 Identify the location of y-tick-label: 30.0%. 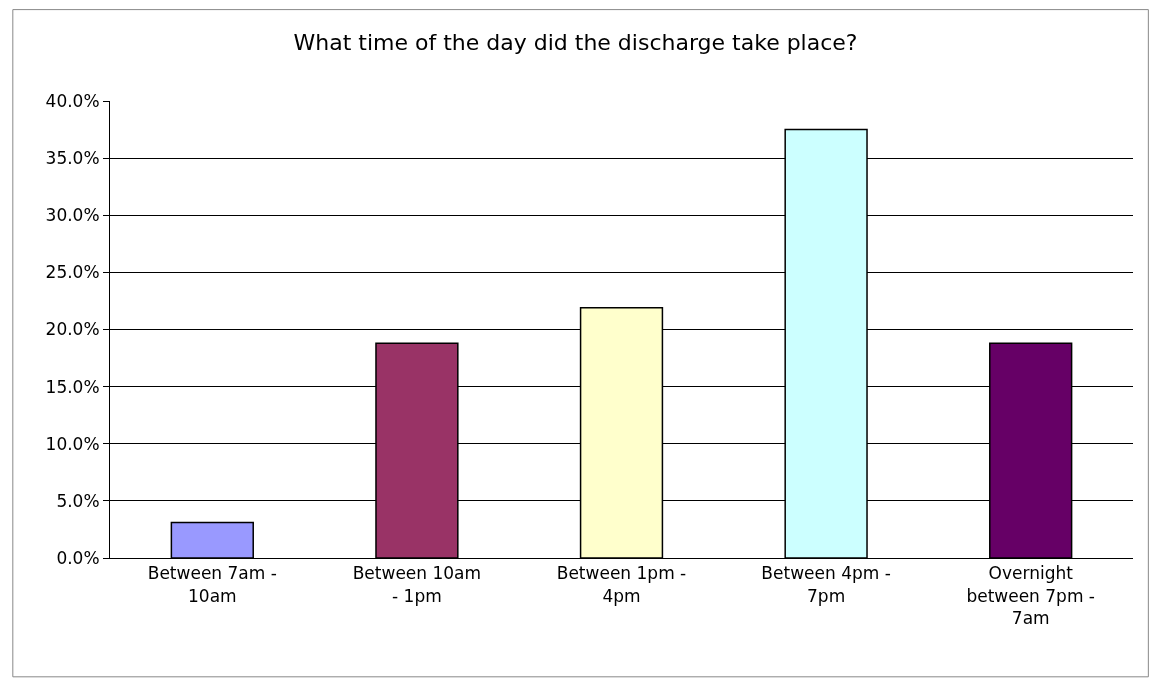
(72, 215).